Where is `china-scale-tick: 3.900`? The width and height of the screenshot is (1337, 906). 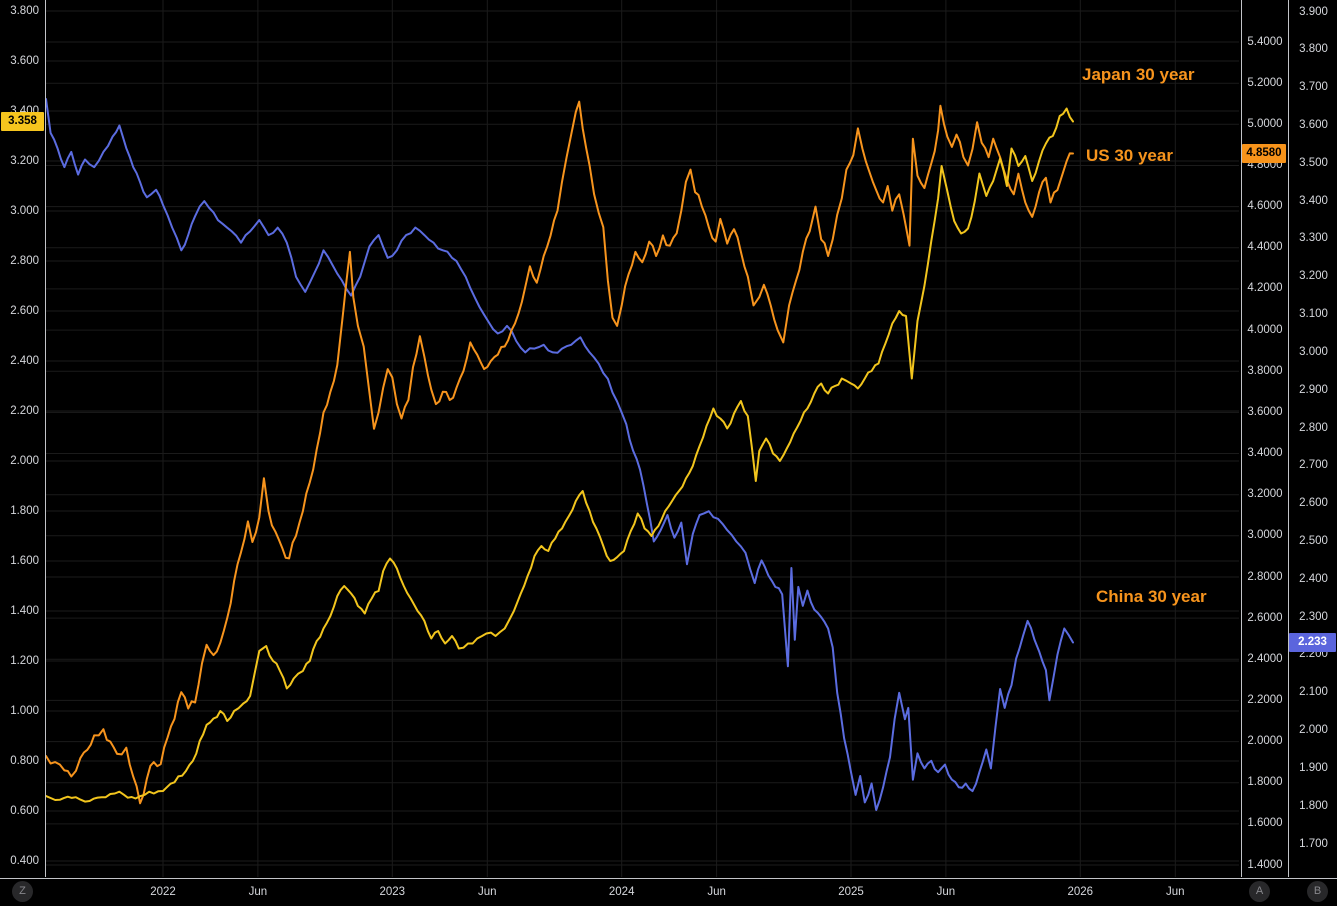 china-scale-tick: 3.900 is located at coordinates (1313, 11).